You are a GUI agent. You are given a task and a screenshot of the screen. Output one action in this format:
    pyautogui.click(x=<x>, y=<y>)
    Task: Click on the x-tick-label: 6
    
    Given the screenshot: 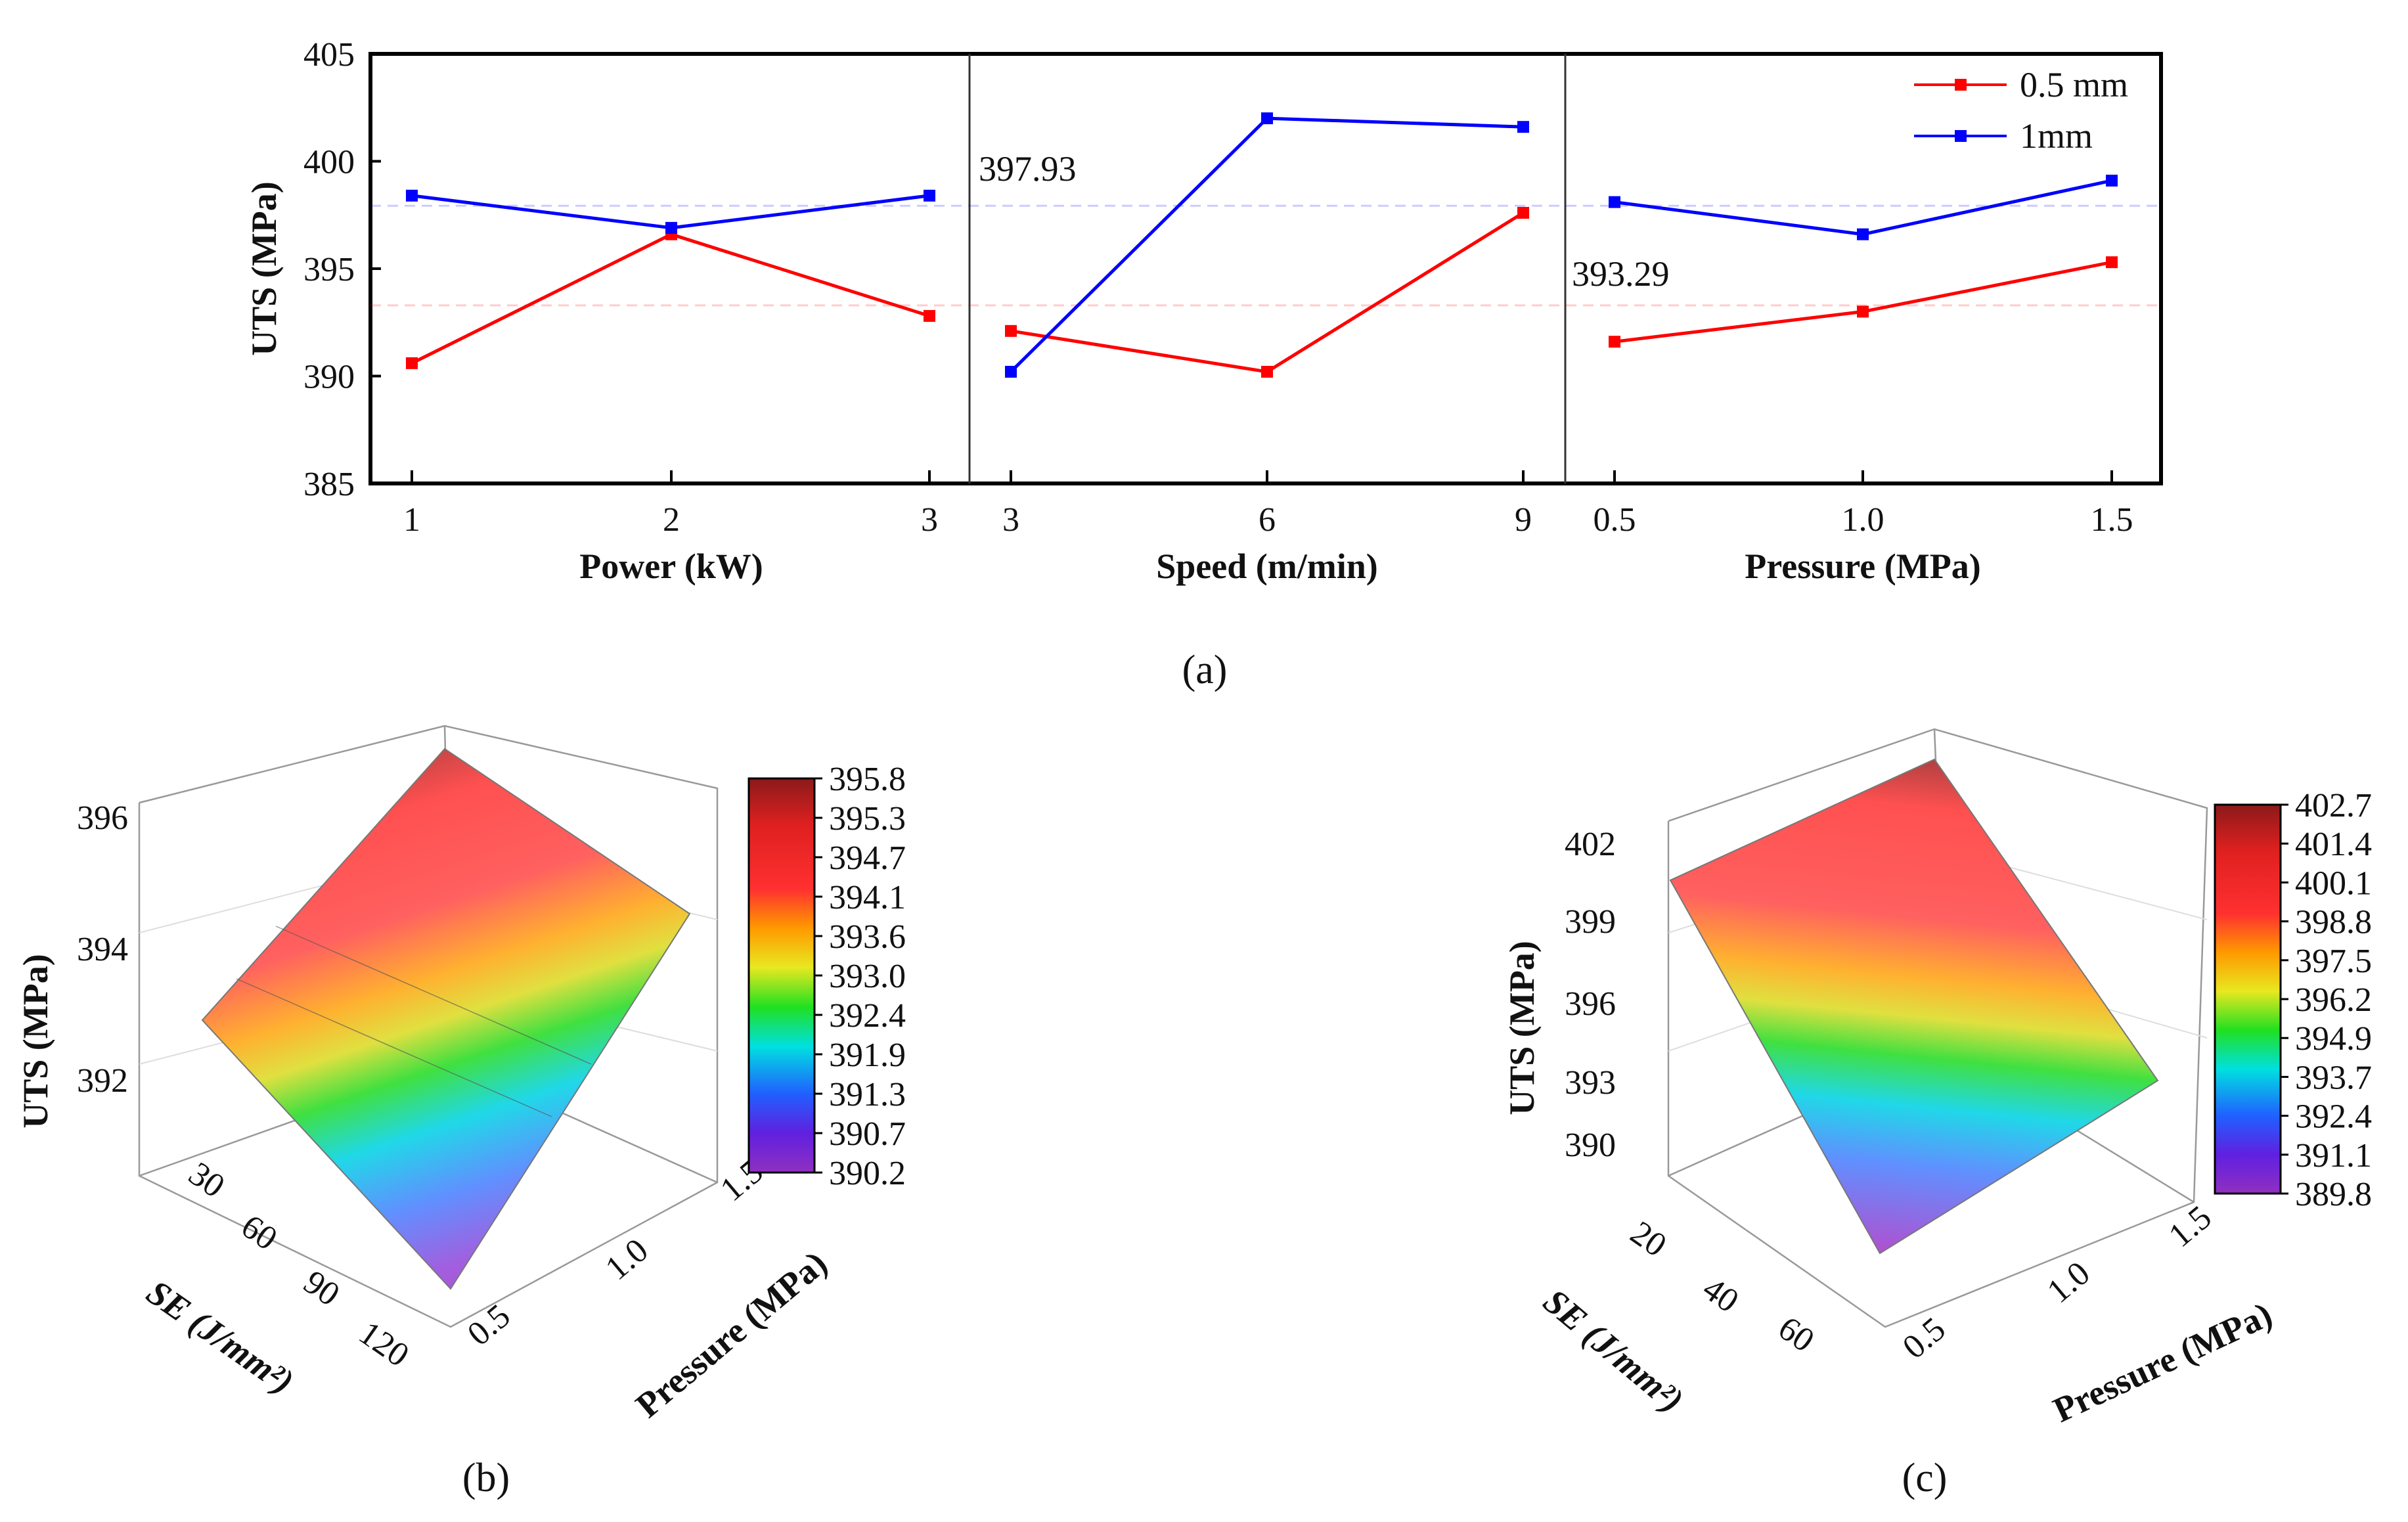 What is the action you would take?
    pyautogui.click(x=1267, y=520)
    